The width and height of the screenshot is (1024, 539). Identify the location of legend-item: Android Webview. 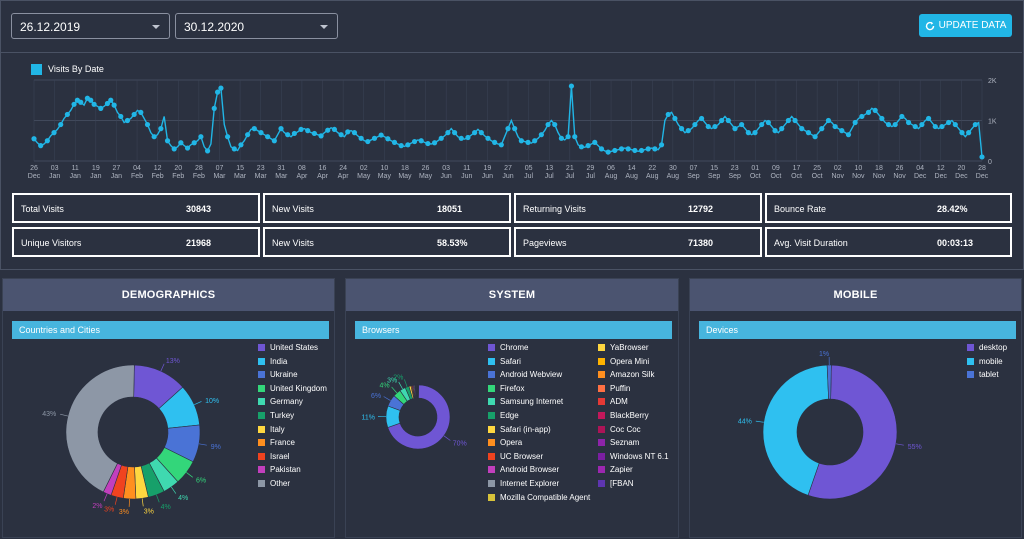
(525, 374).